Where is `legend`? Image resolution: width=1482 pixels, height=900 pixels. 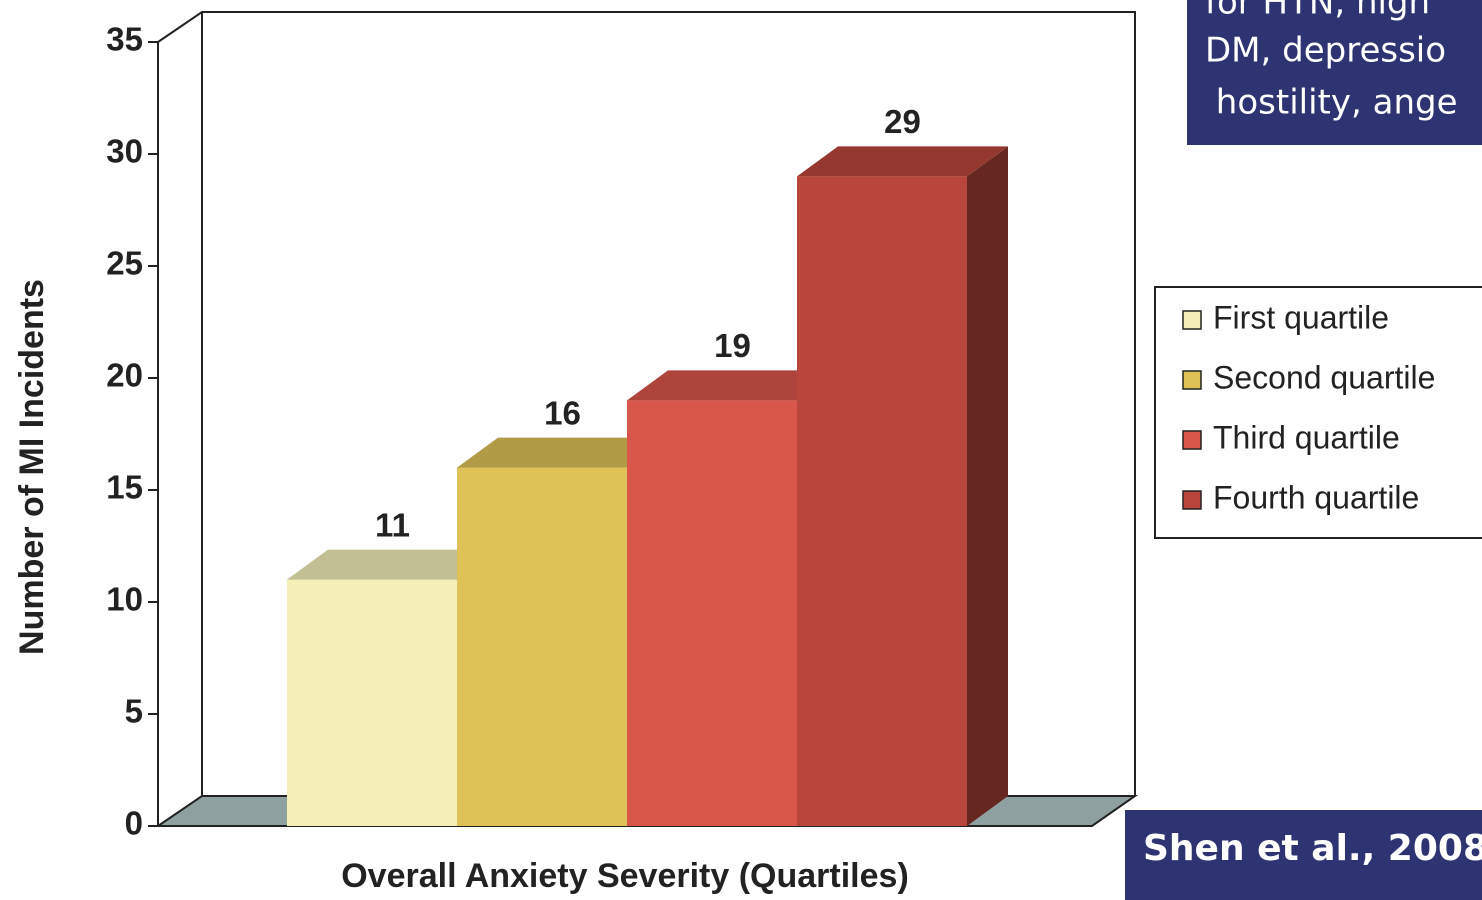
legend is located at coordinates (1318, 412).